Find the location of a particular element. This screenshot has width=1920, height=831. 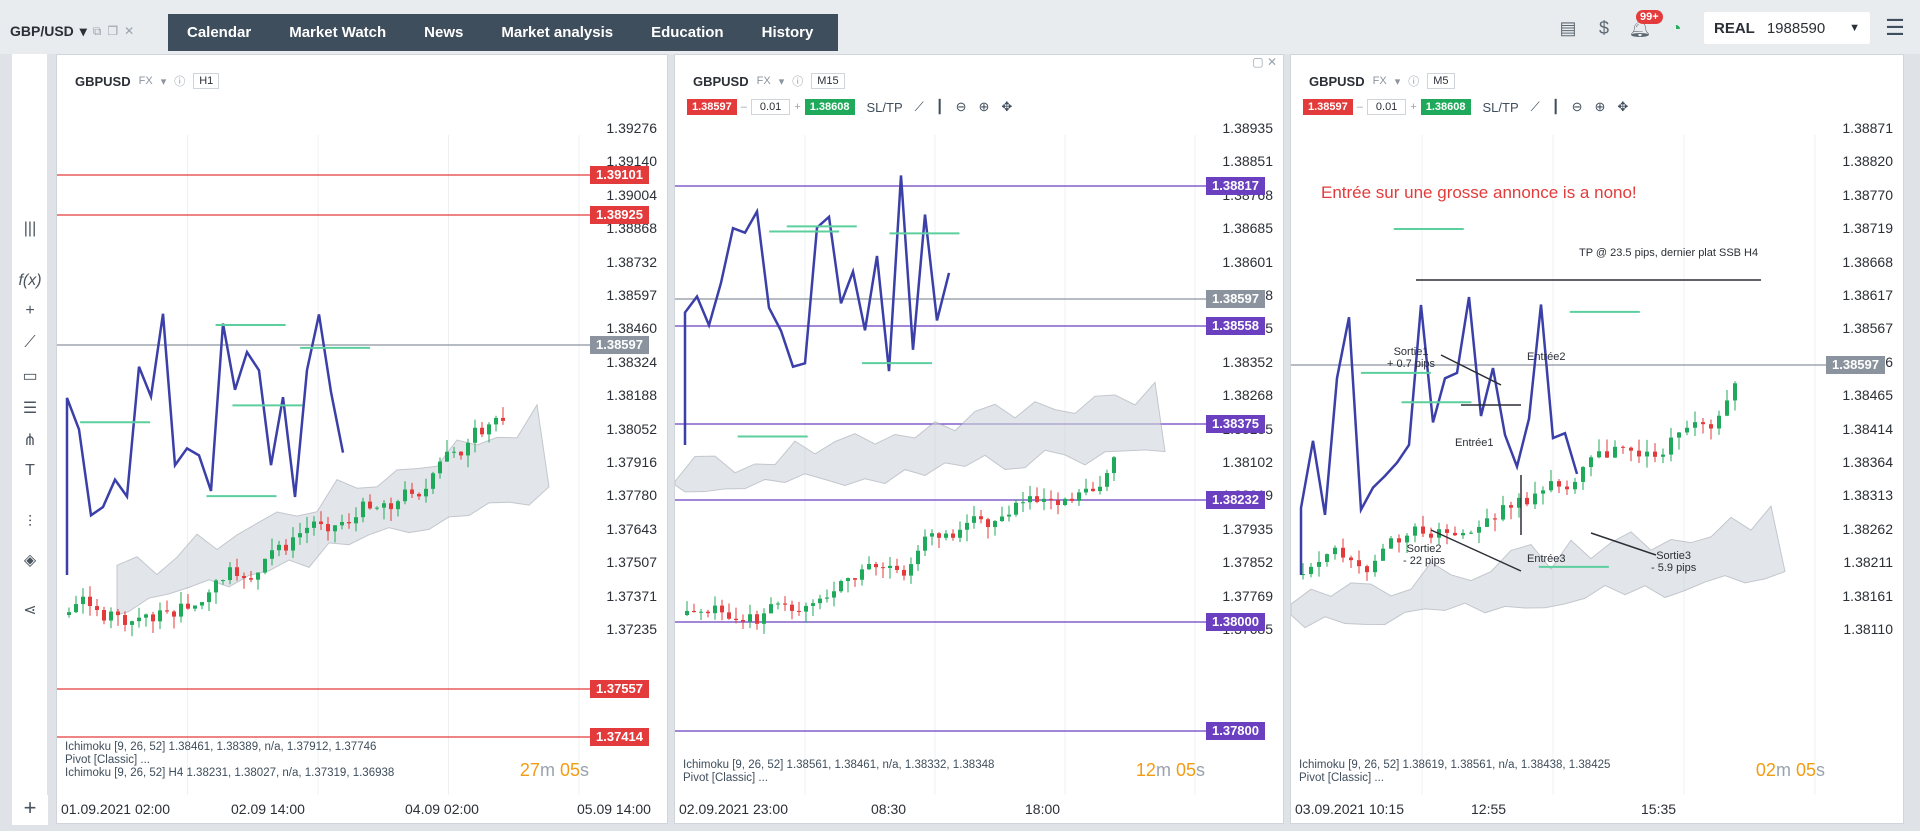

popout-icon: ⧉ is located at coordinates (97, 30).